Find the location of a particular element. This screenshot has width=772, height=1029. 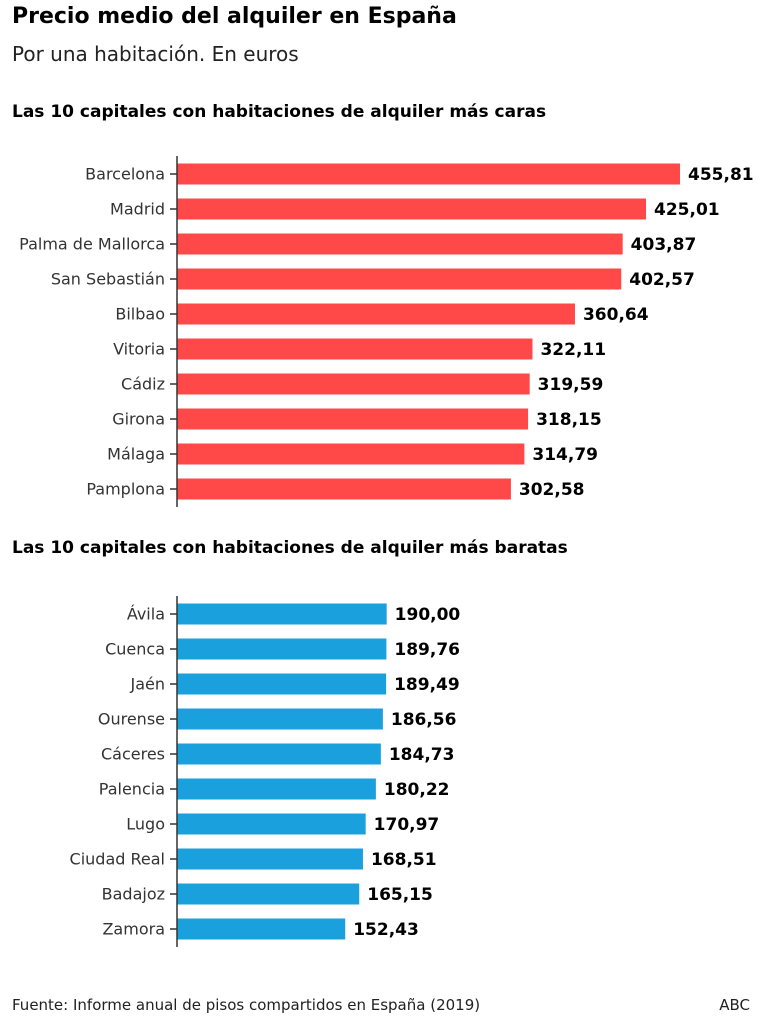

expensive-category-label: Girona is located at coordinates (138, 419).